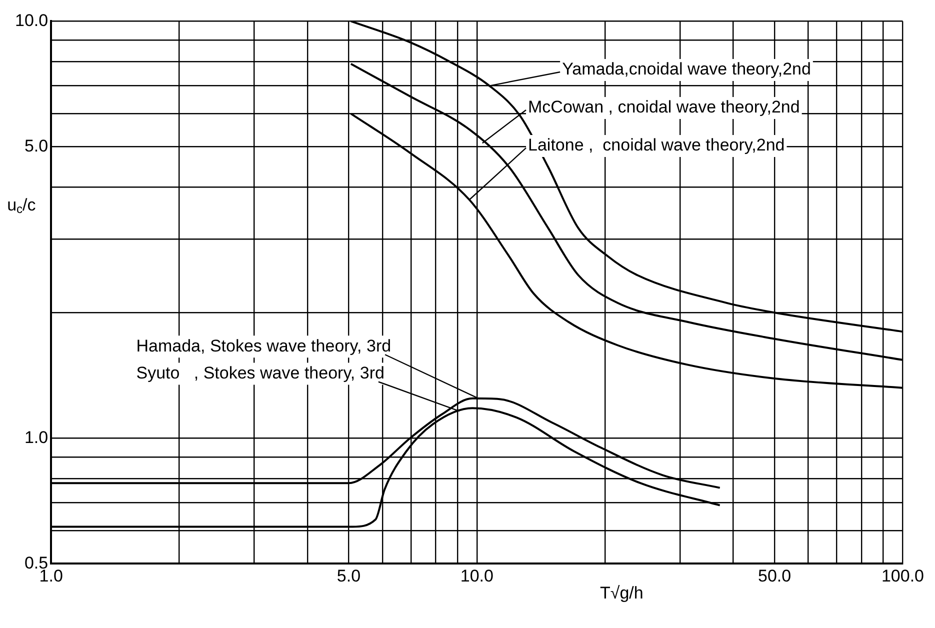  What do you see at coordinates (775, 576) in the screenshot?
I see `x-tick-label: 50.0` at bounding box center [775, 576].